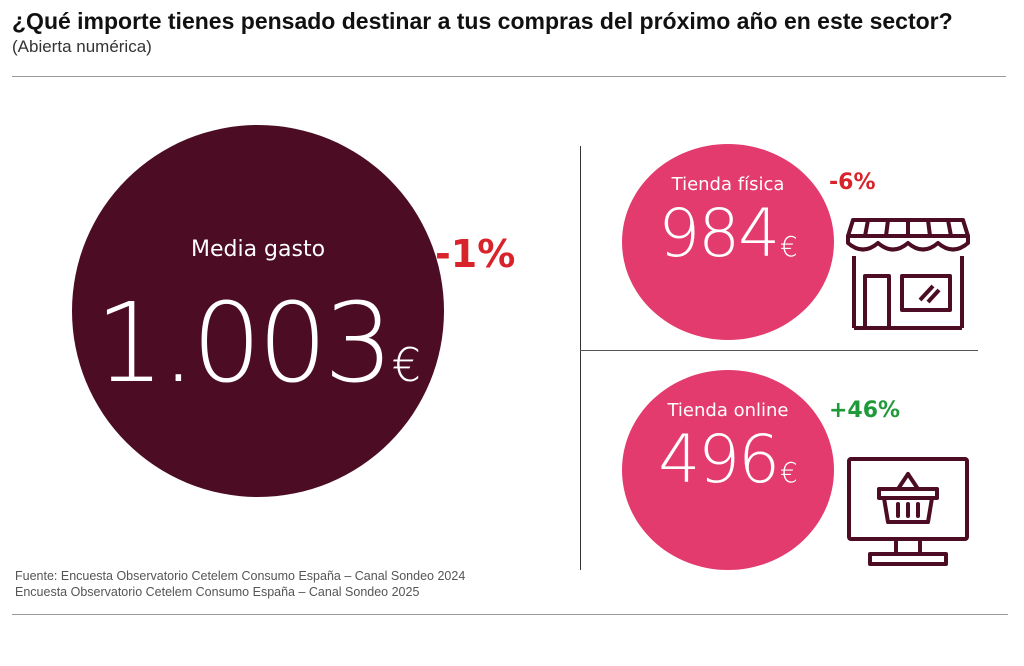  Describe the element at coordinates (244, 343) in the screenshot. I see `main-average-number: 1.003` at that location.